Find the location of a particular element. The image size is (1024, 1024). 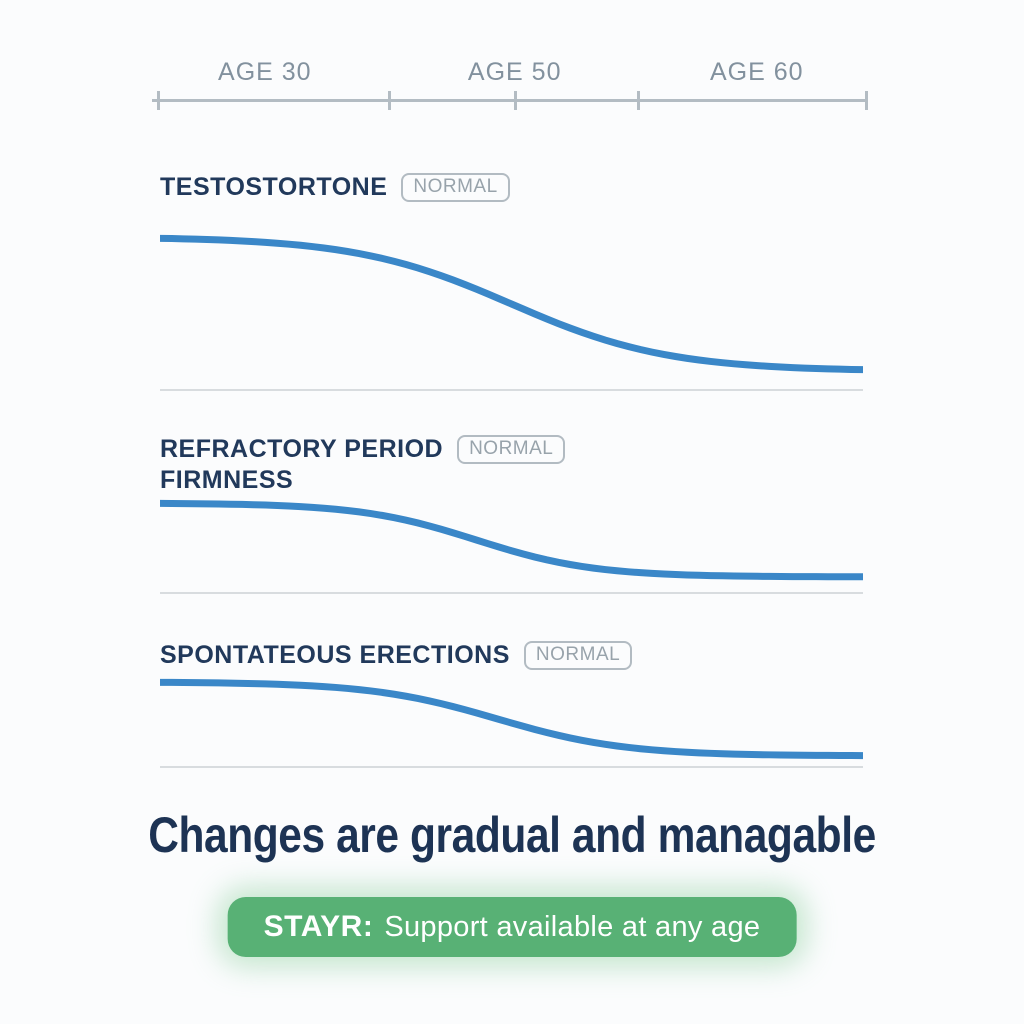

axis-tick-label: AGE 60 is located at coordinates (756, 72).